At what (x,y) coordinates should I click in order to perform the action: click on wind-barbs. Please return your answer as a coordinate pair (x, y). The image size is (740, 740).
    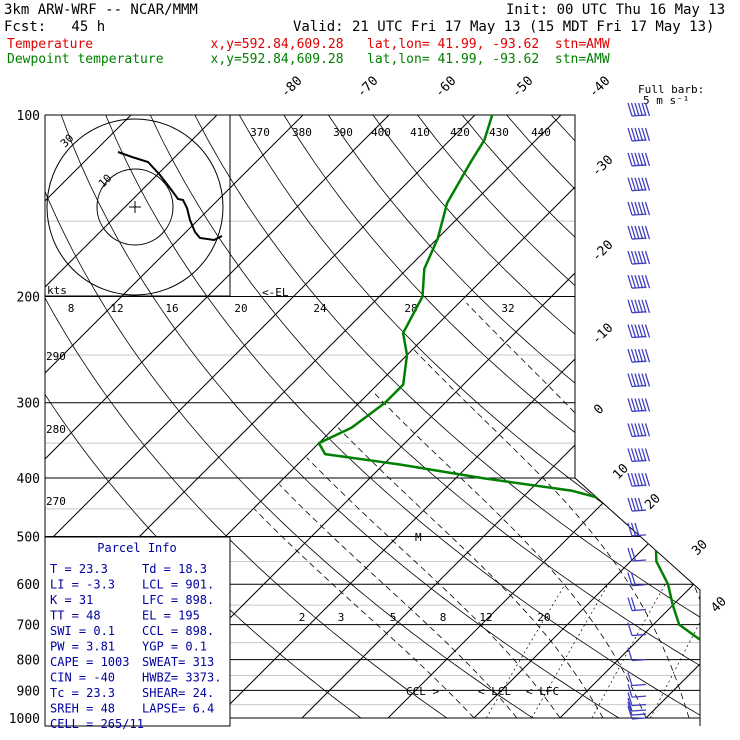
    Looking at the image, I should click on (639, 411).